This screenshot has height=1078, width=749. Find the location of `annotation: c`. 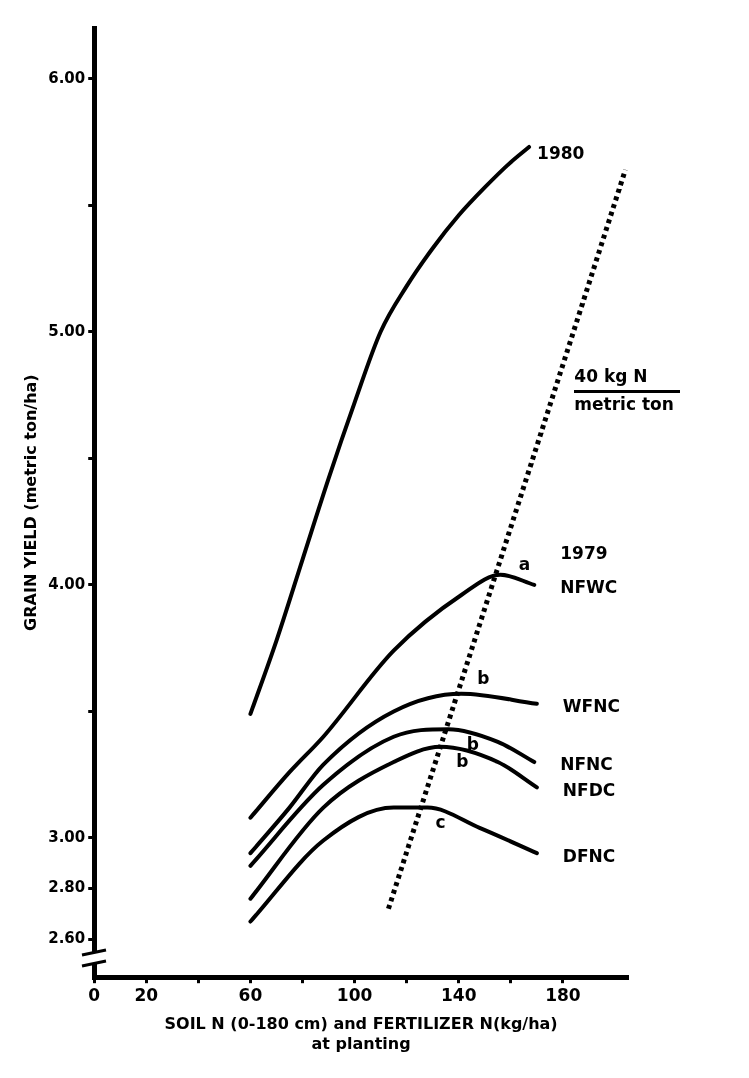

annotation: c is located at coordinates (440, 822).